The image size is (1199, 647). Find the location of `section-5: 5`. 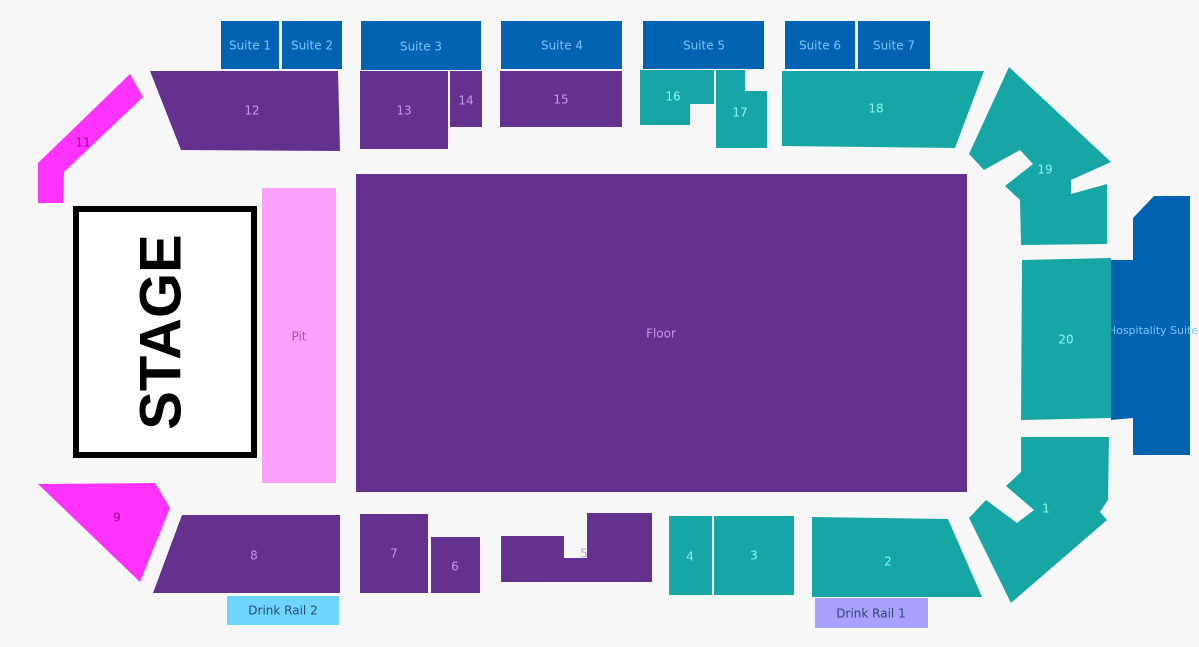

section-5: 5 is located at coordinates (576, 547).